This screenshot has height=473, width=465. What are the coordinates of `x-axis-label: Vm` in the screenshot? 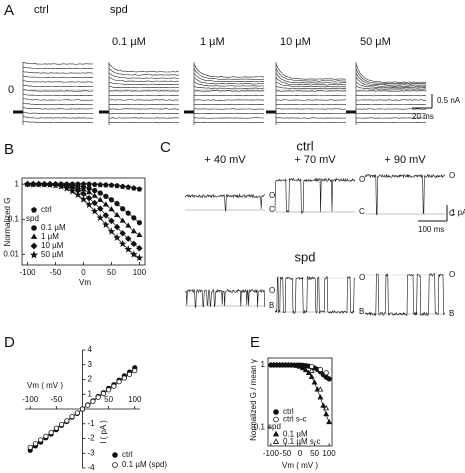 It's located at (85, 282).